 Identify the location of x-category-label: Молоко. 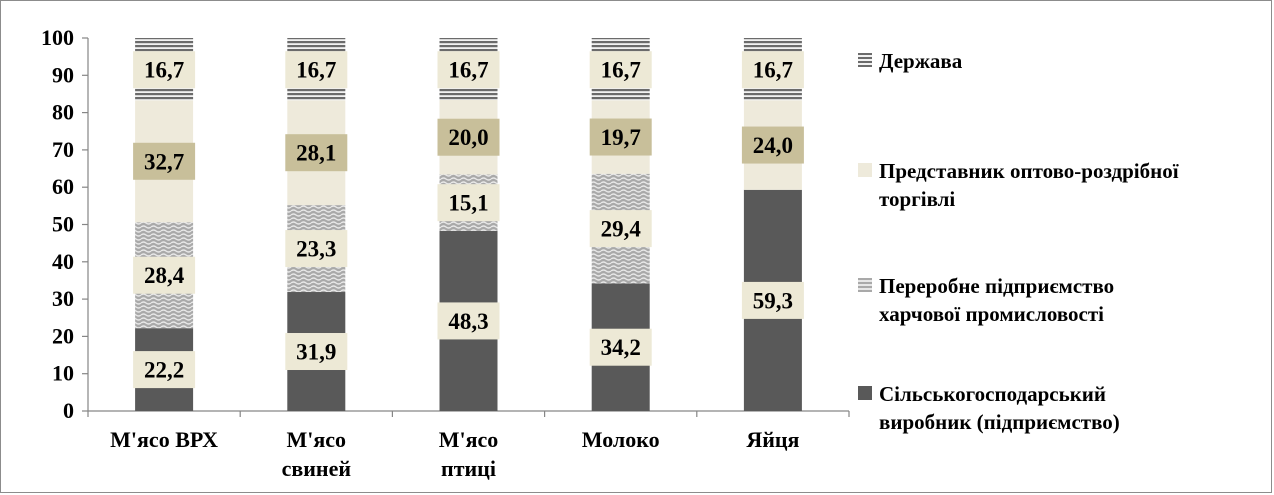
(621, 439).